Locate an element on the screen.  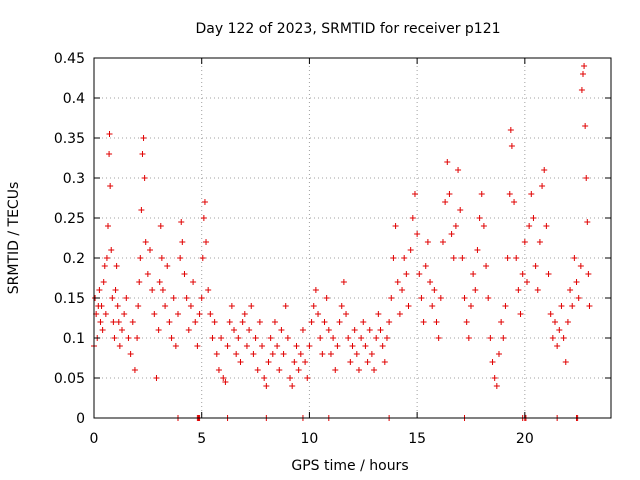
y-tick-label: 0.15 is located at coordinates (69, 299).